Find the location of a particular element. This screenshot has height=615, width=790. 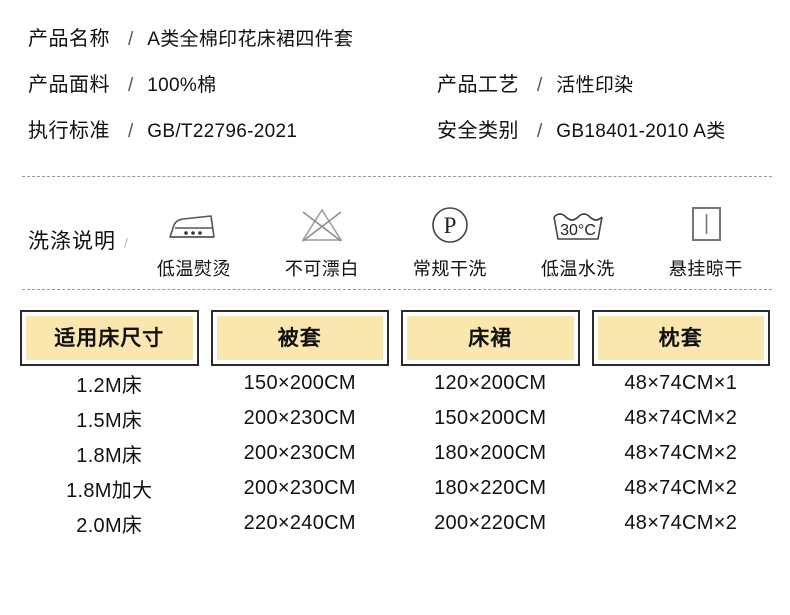

size-table-header-label: 床裙 is located at coordinates (490, 338).